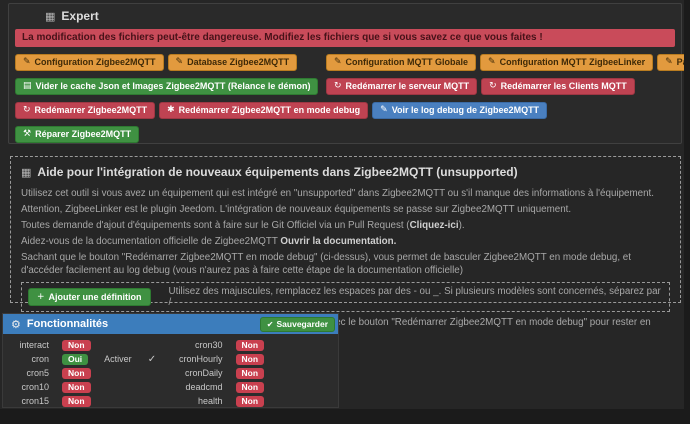  I want to click on feature-row-interact: interact Non, so click(87, 345).